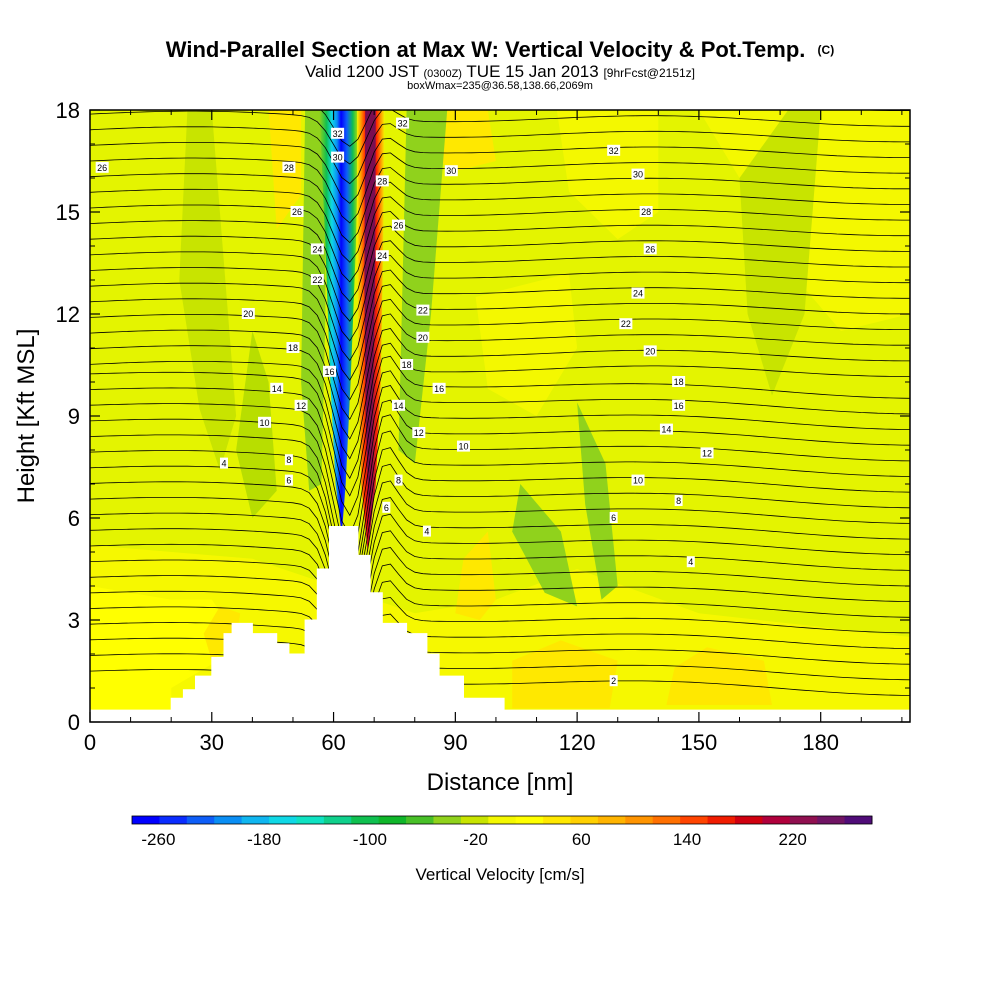  What do you see at coordinates (500, 782) in the screenshot?
I see `x-axis-title: Distance [nm]` at bounding box center [500, 782].